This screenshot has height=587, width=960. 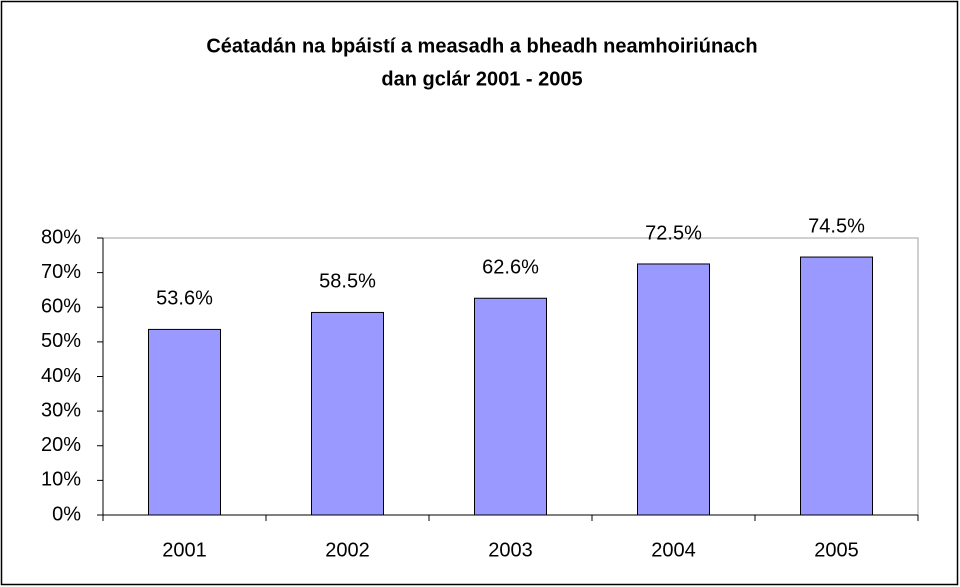 What do you see at coordinates (481, 79) in the screenshot?
I see `chart-title: dan gclár 2001 - 2005` at bounding box center [481, 79].